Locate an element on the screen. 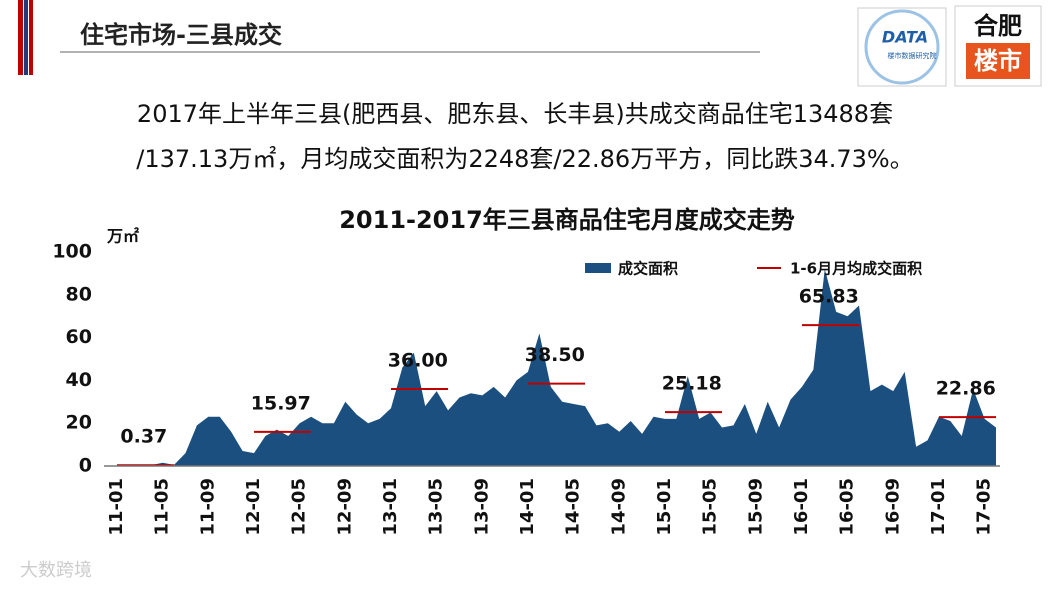  y-tick-label: 40 is located at coordinates (79, 380).